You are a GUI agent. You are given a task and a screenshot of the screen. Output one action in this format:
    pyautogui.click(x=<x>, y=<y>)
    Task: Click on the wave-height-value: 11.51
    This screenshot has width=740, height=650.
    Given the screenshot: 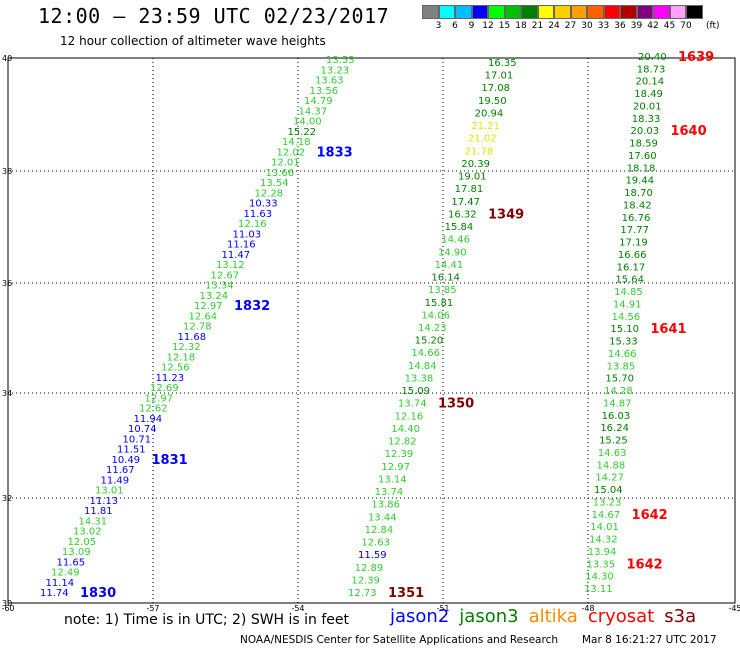 What is the action you would take?
    pyautogui.click(x=131, y=450)
    